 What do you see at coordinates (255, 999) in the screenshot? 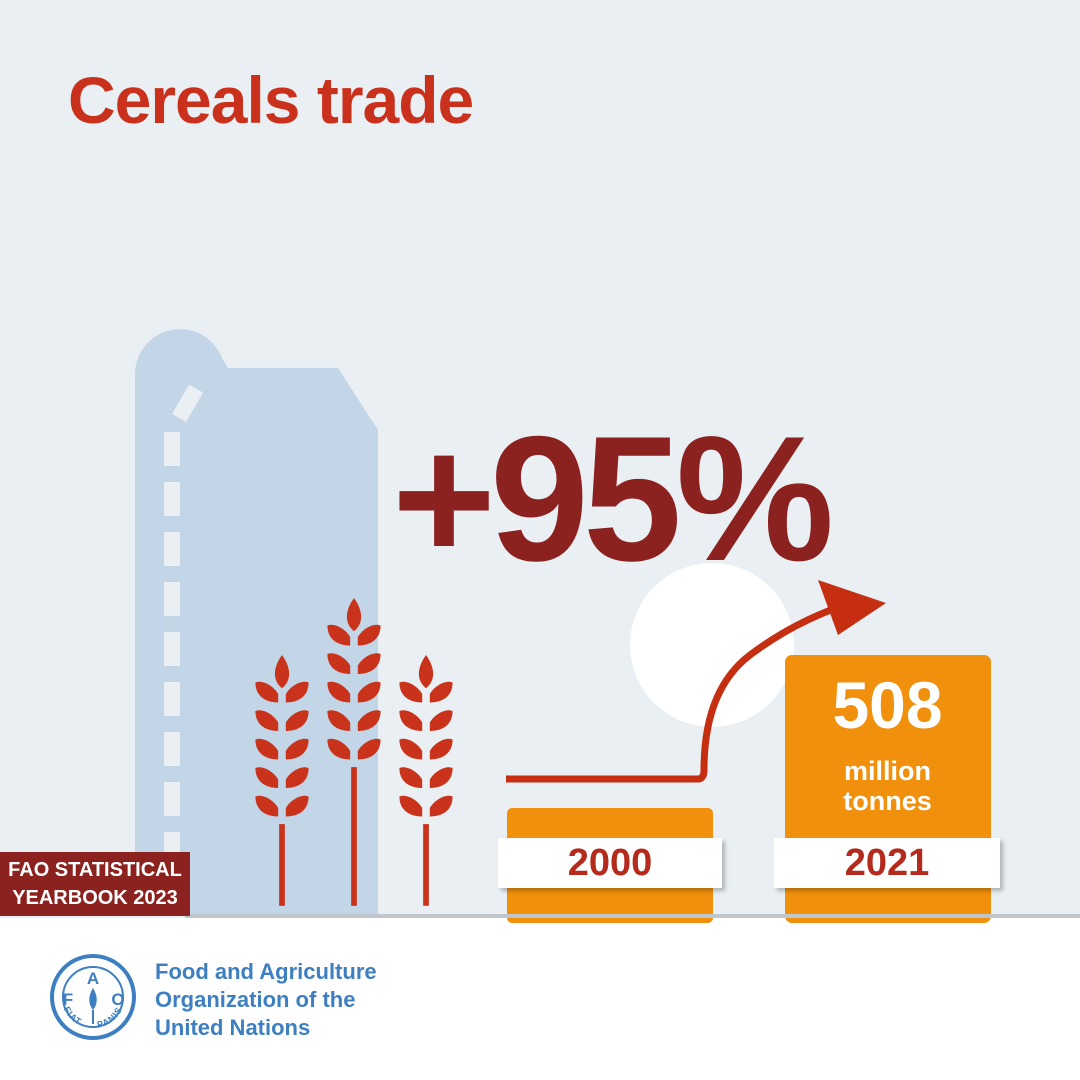
I see `org-name-line2: Organization of the` at bounding box center [255, 999].